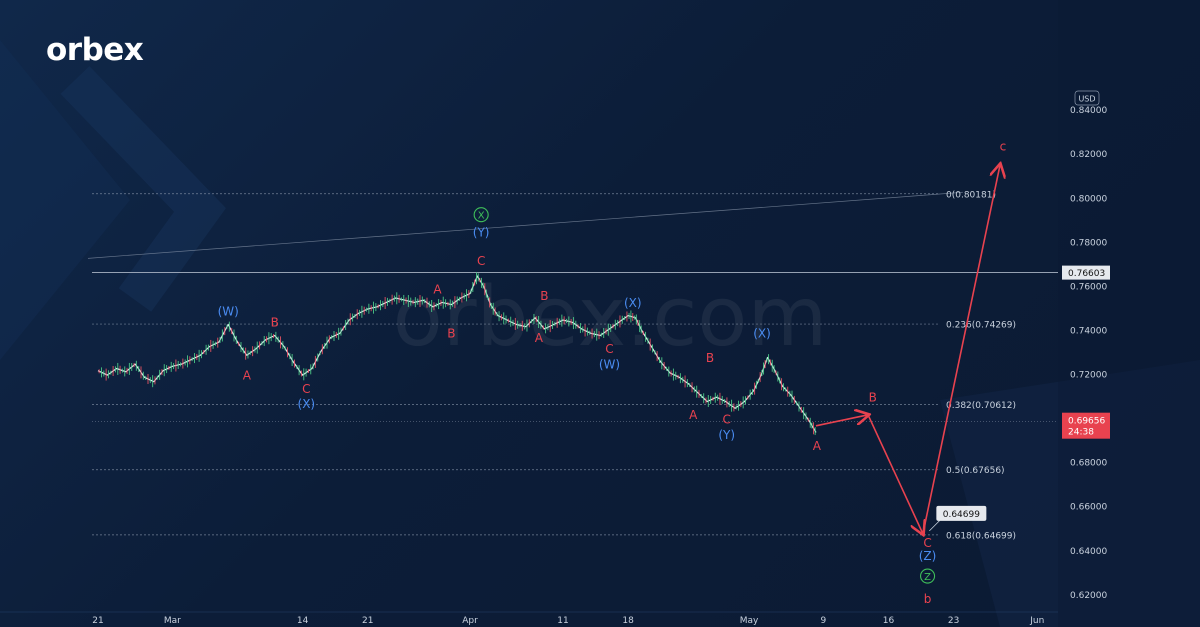 The width and height of the screenshot is (1200, 627). I want to click on y-tick-label: 0.80000, so click(1088, 199).